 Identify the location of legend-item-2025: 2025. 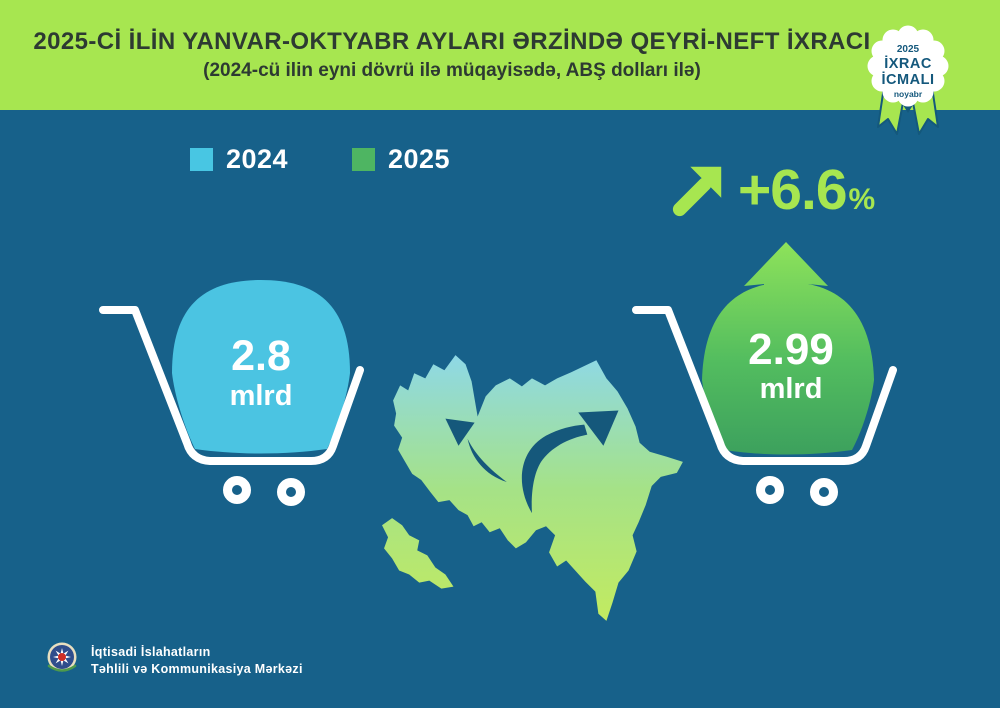
(401, 159).